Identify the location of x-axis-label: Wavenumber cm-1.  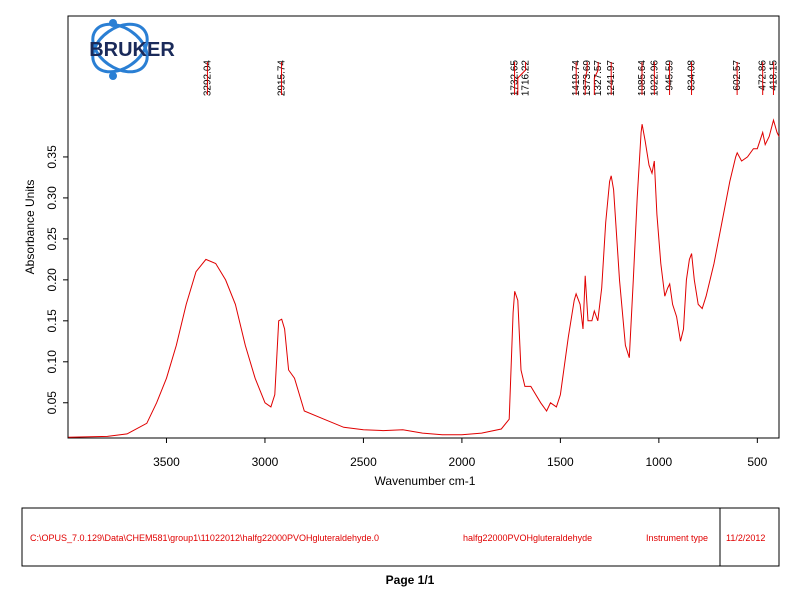
(425, 481).